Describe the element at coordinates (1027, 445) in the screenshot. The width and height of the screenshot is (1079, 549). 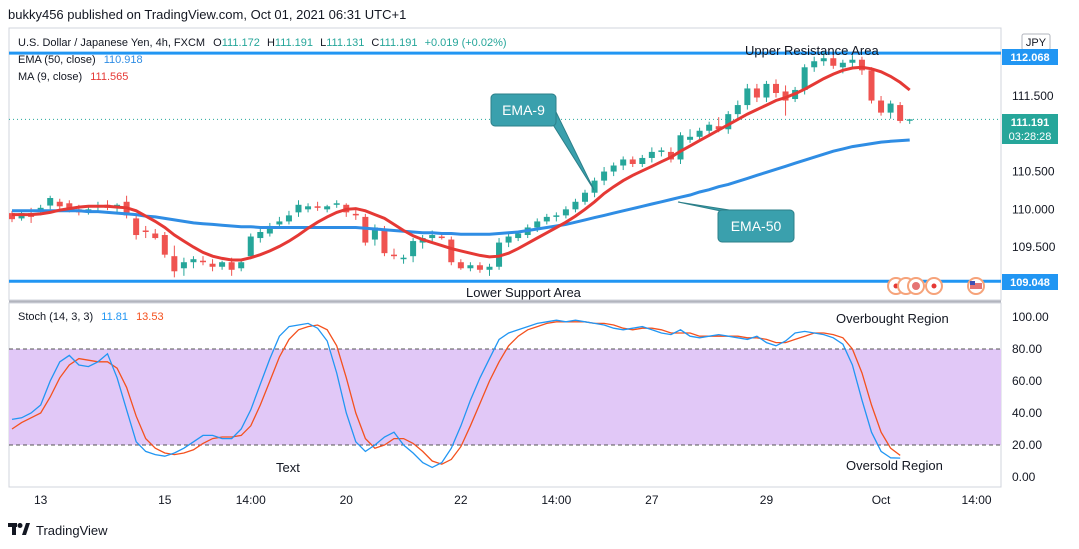
I see `stoch-axis-tick: 20.00` at that location.